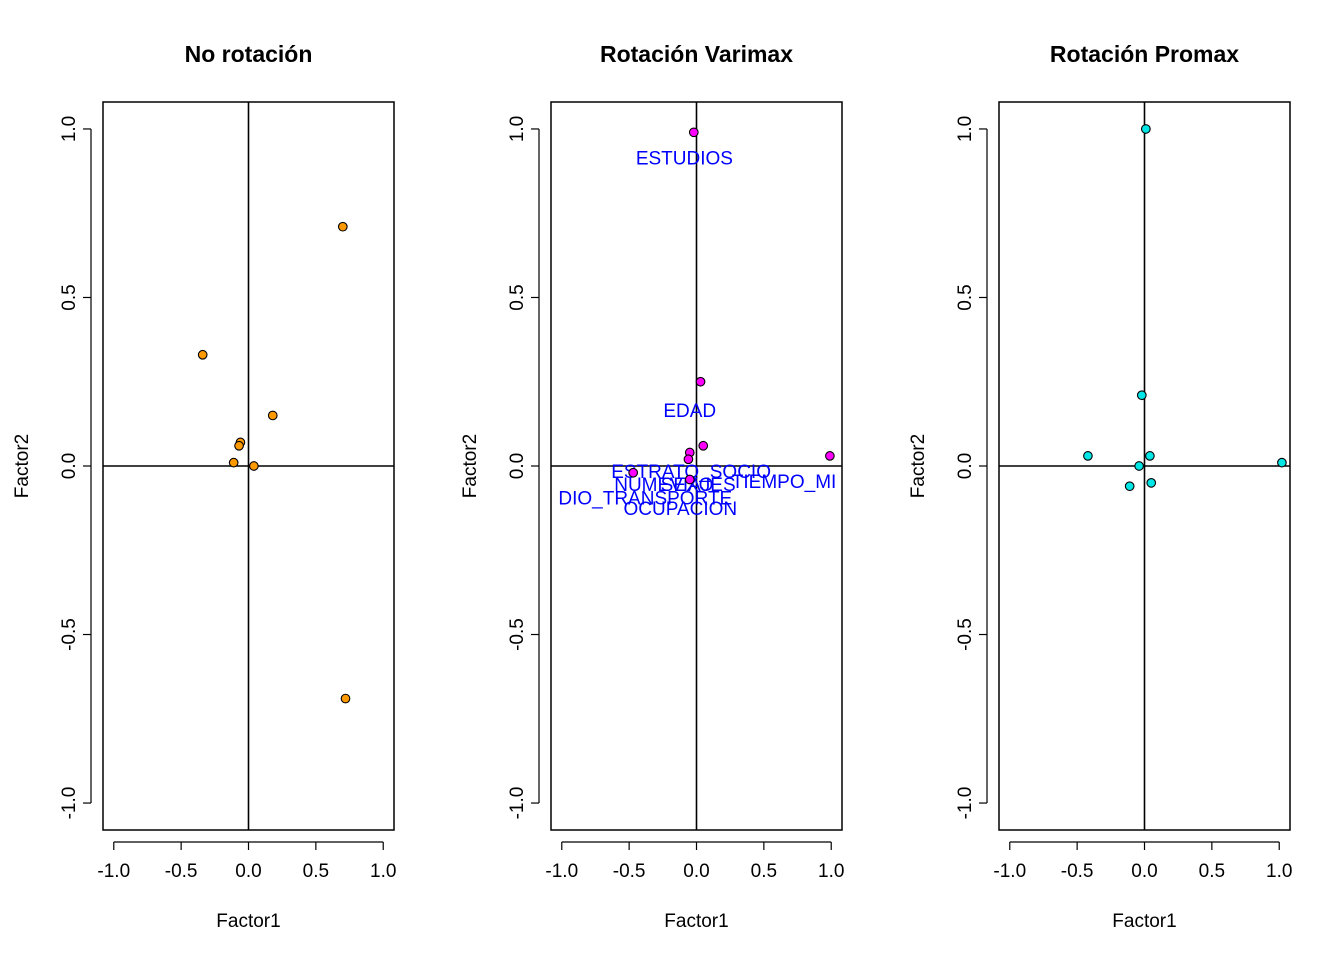  I want to click on chart-title: Rotación Promax, so click(1144, 54).